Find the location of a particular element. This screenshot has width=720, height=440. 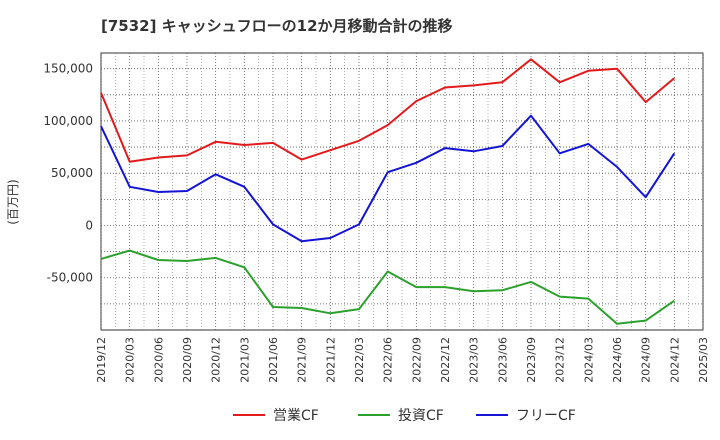

y-tick-label: -50,000 is located at coordinates (70, 278).